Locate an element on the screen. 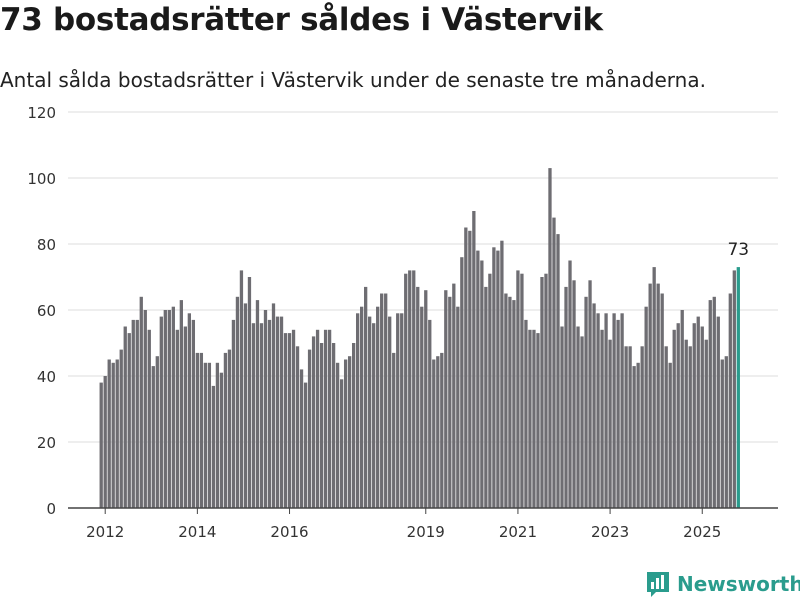 This screenshot has height=600, width=800. x-tick-label: 2025 is located at coordinates (702, 532).